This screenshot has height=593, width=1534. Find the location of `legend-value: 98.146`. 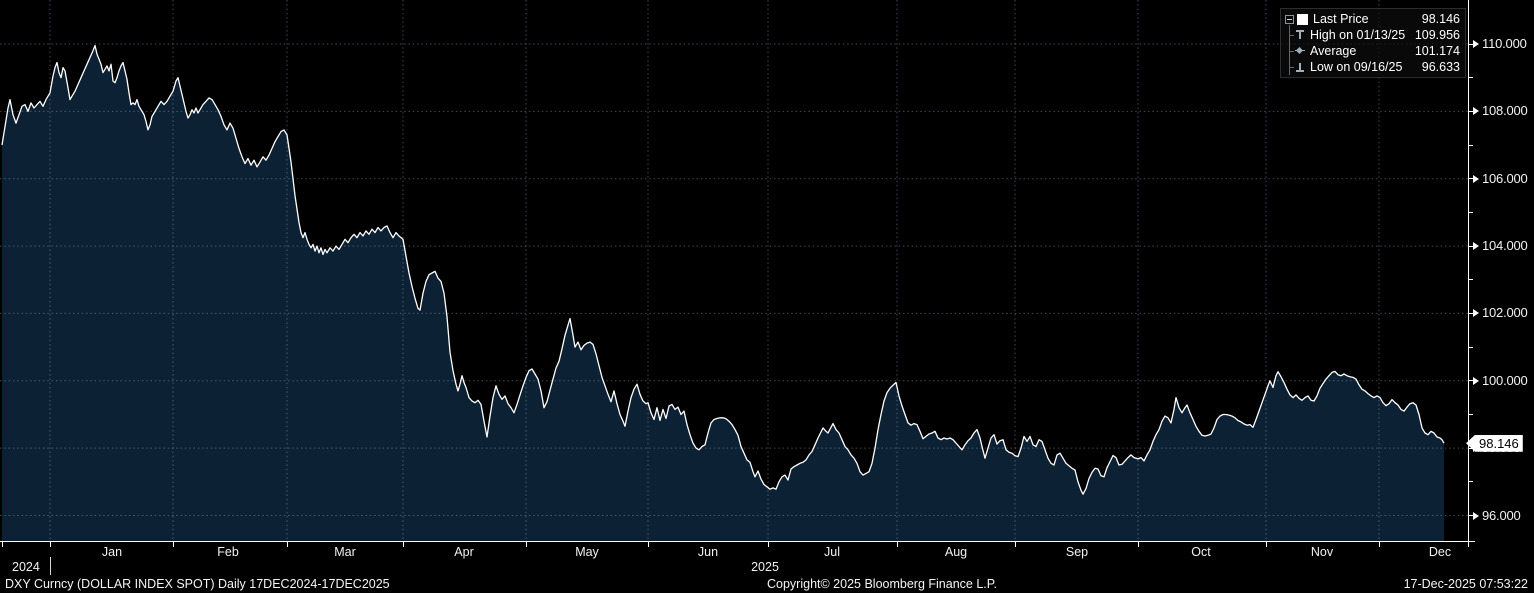

legend-value: 98.146 is located at coordinates (1440, 19).